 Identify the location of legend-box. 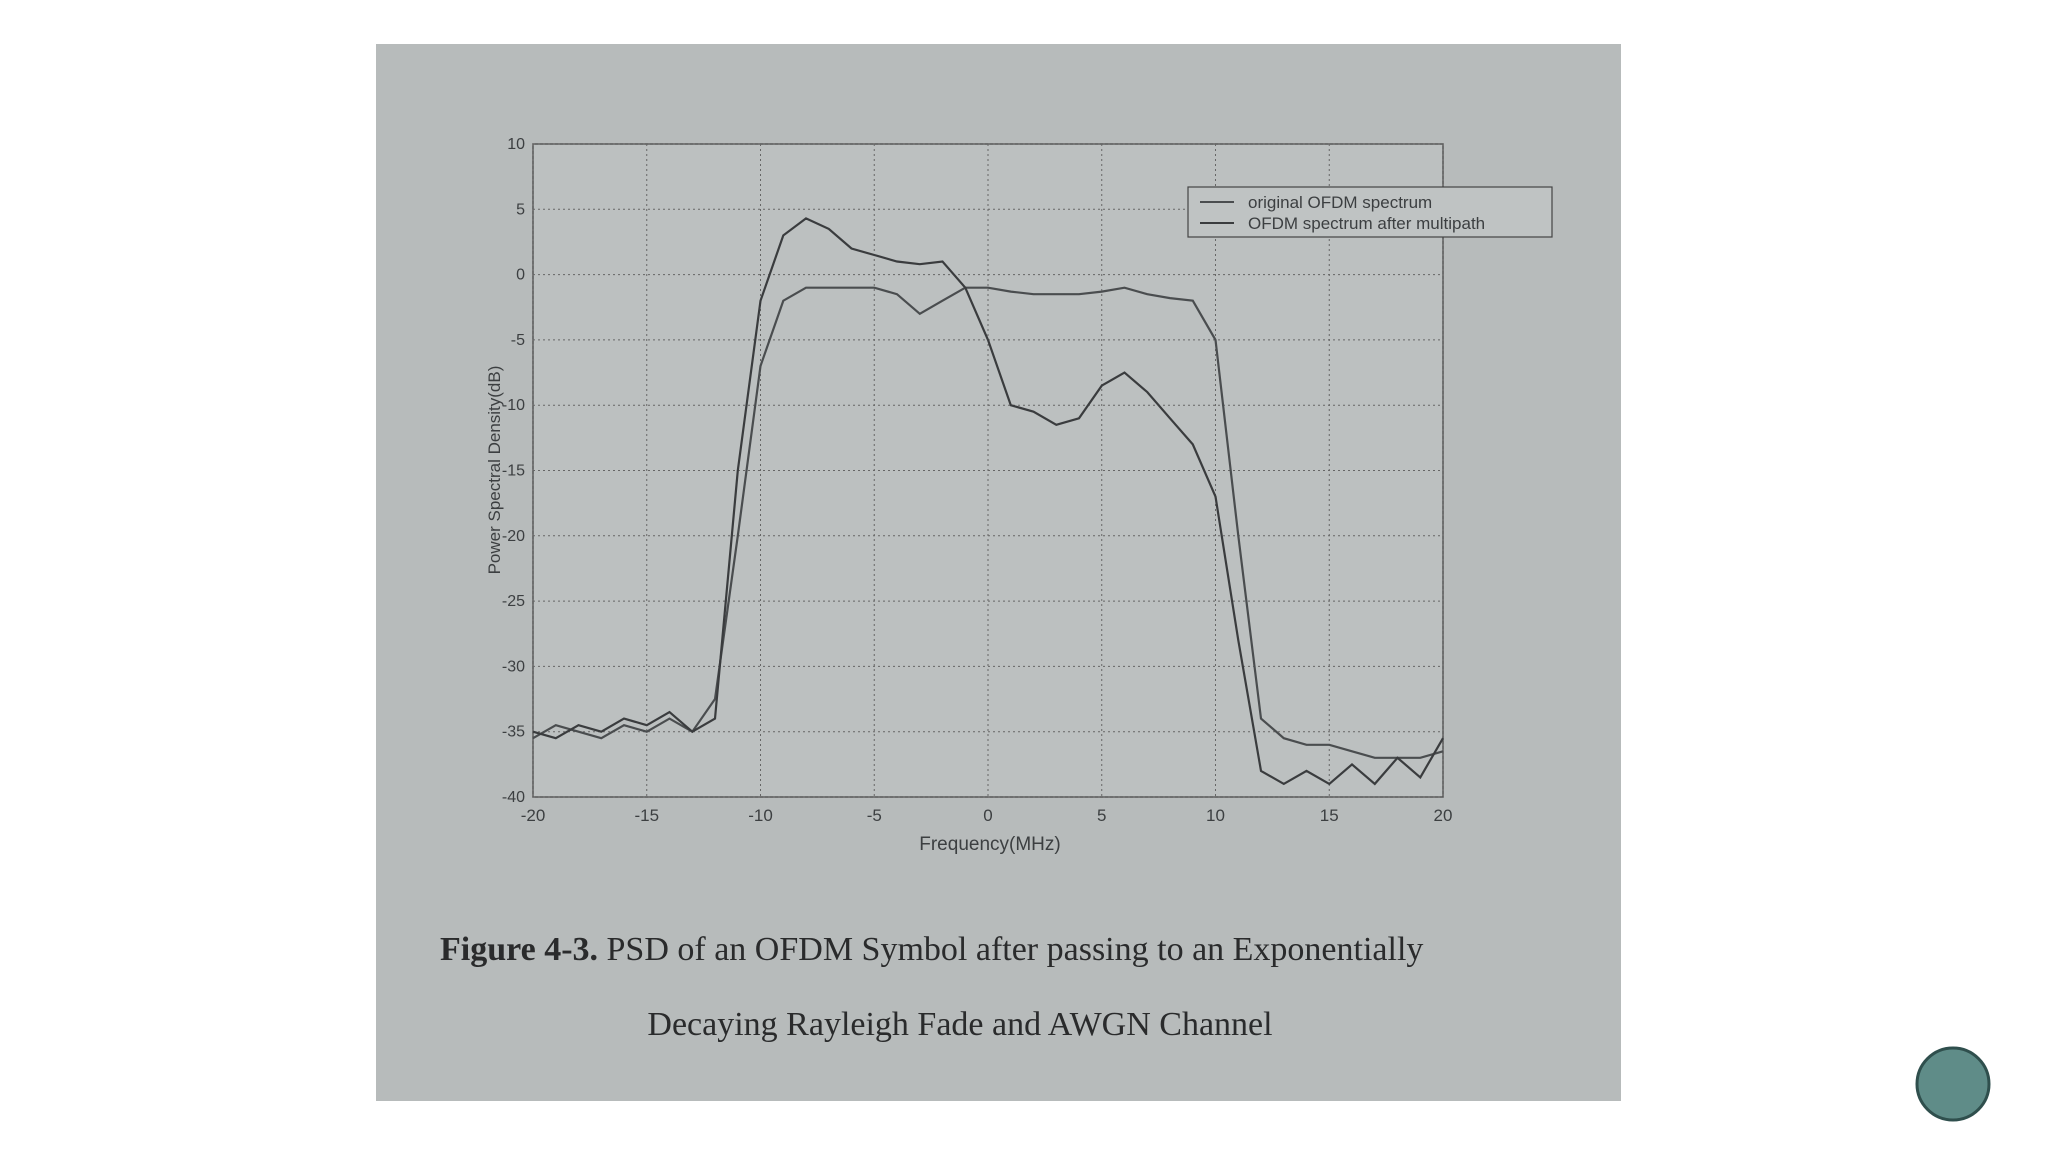
(1370, 212).